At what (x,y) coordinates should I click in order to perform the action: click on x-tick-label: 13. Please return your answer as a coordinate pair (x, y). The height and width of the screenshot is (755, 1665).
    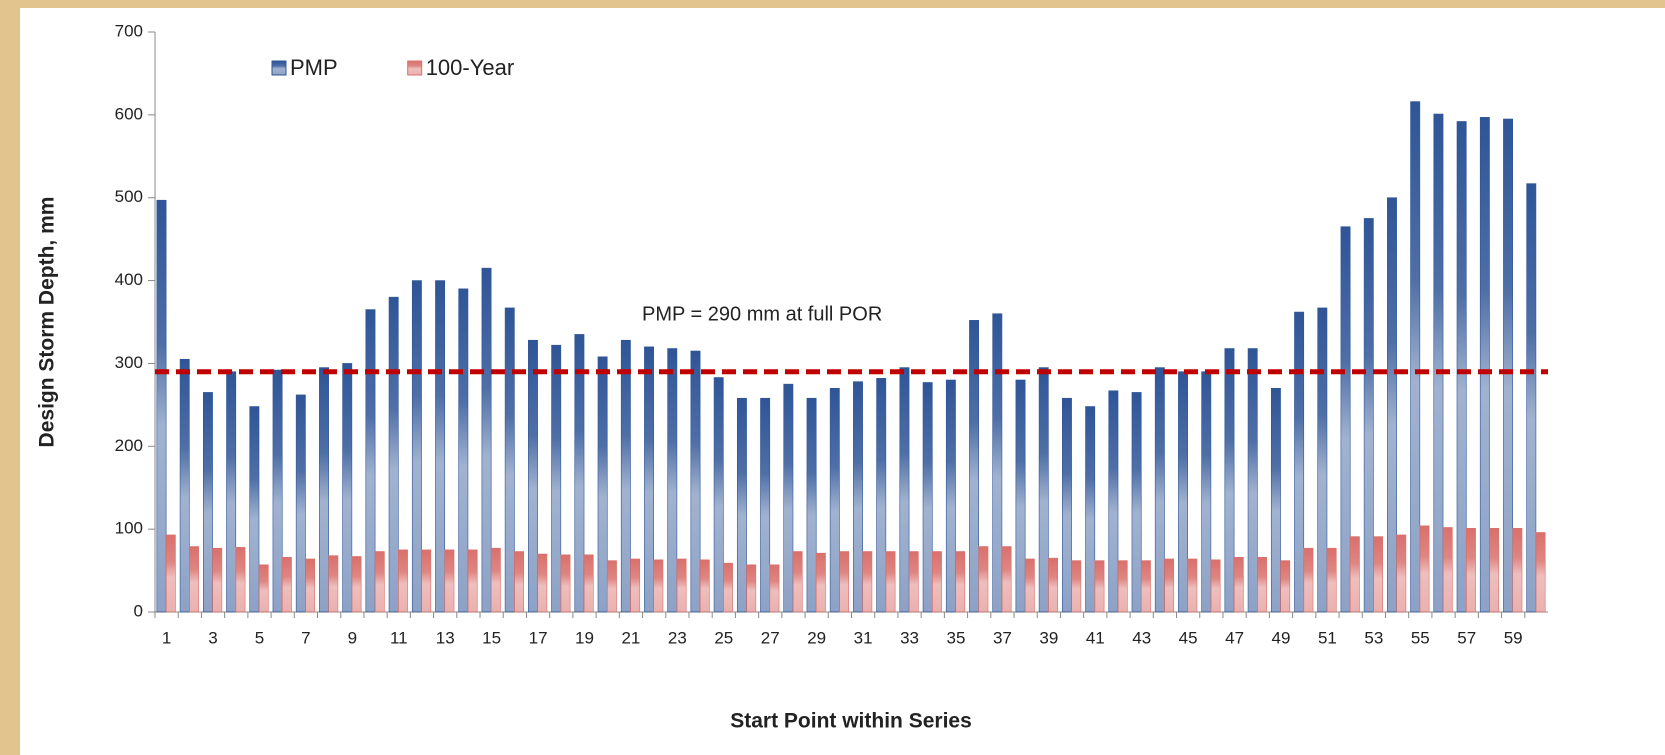
    Looking at the image, I should click on (445, 637).